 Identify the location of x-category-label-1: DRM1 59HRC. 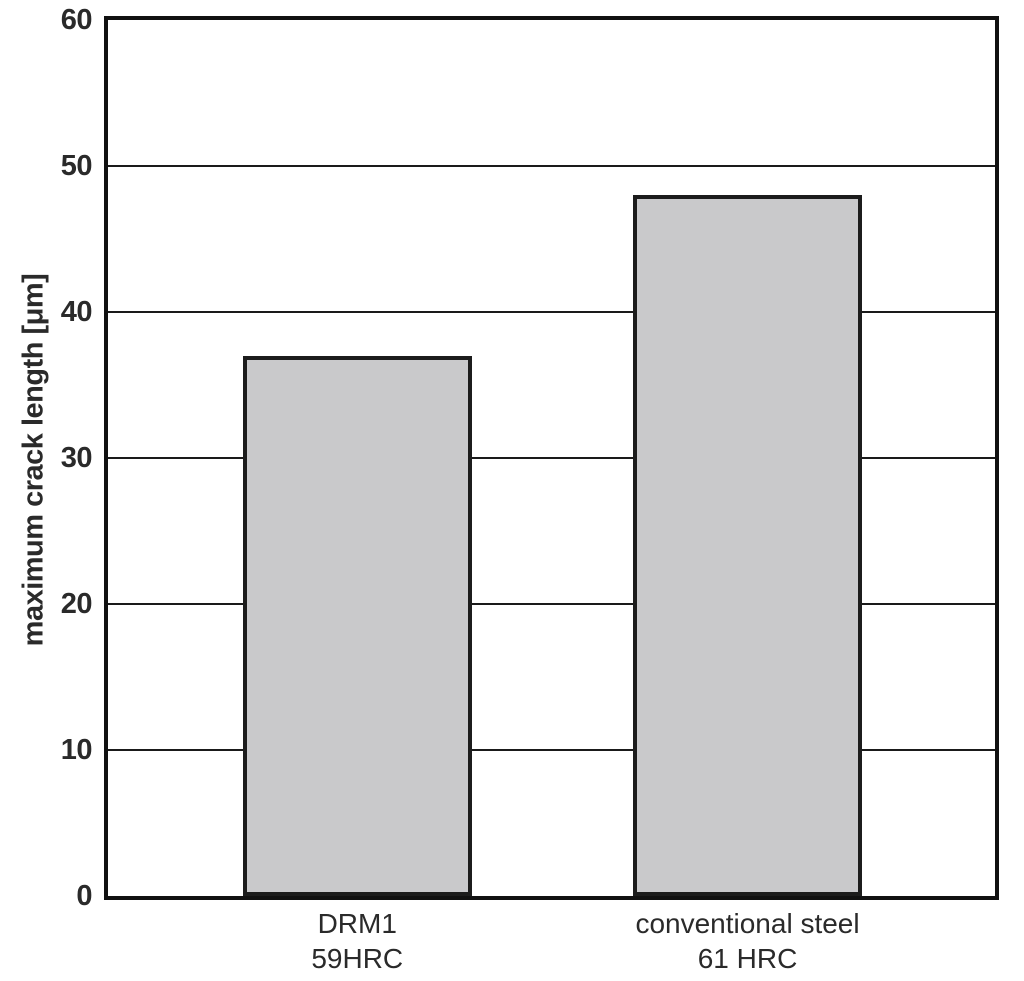
(357, 941).